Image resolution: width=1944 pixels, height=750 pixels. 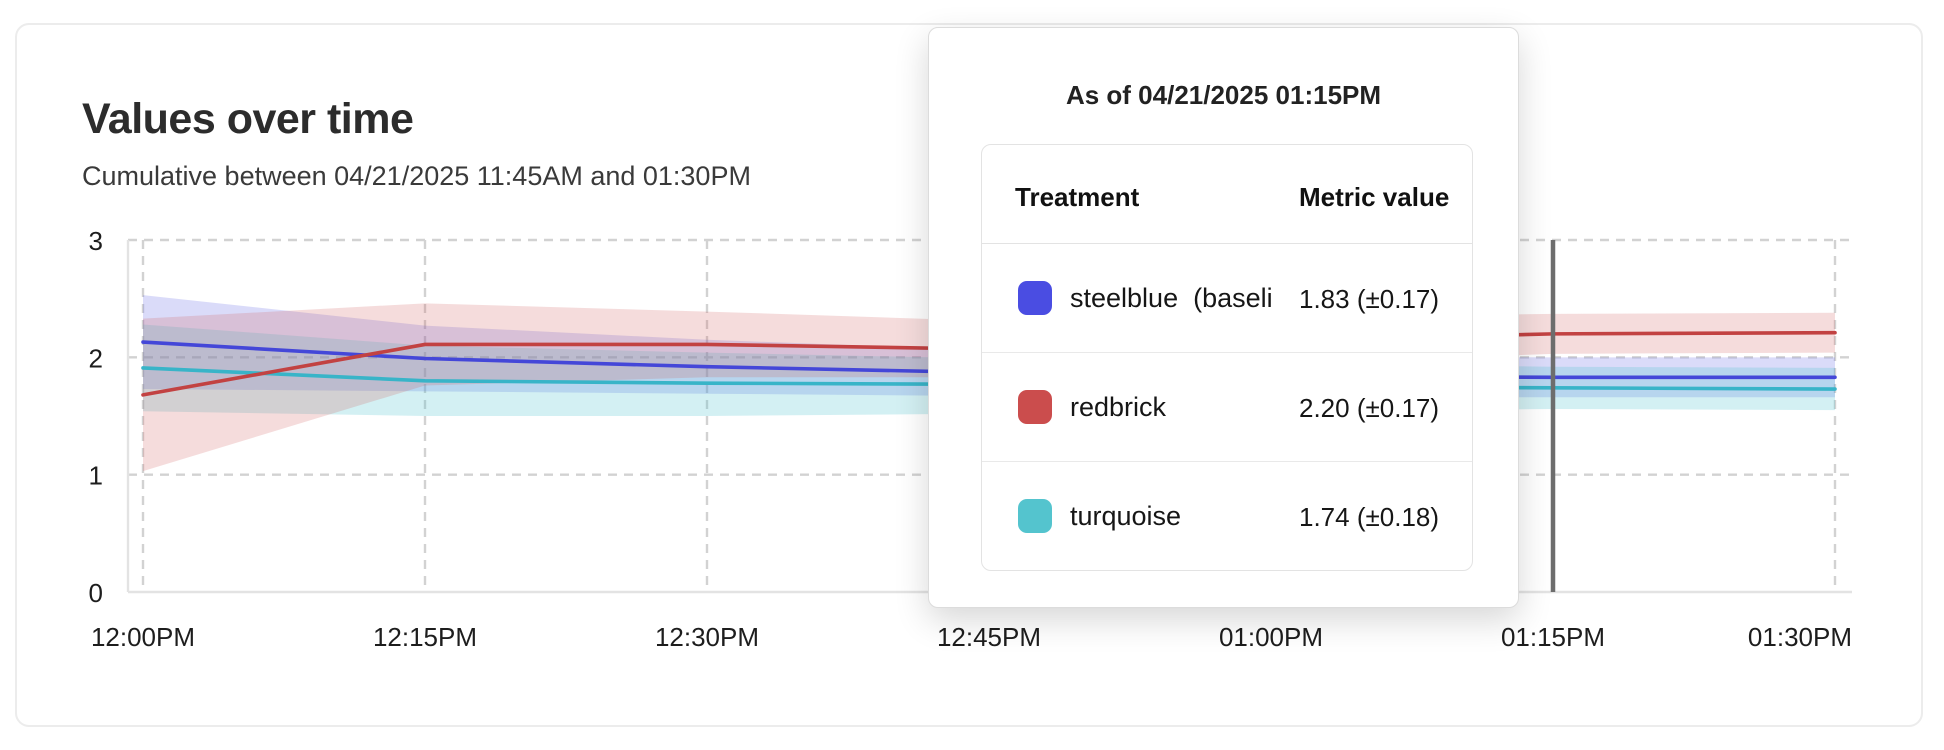 I want to click on x-tick-label: 12:45PM, so click(x=989, y=637).